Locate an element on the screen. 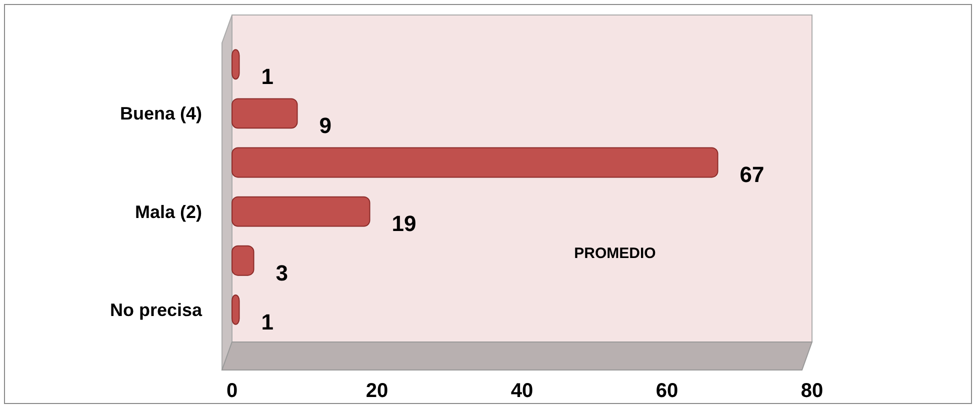  data-label: 67 is located at coordinates (752, 175).